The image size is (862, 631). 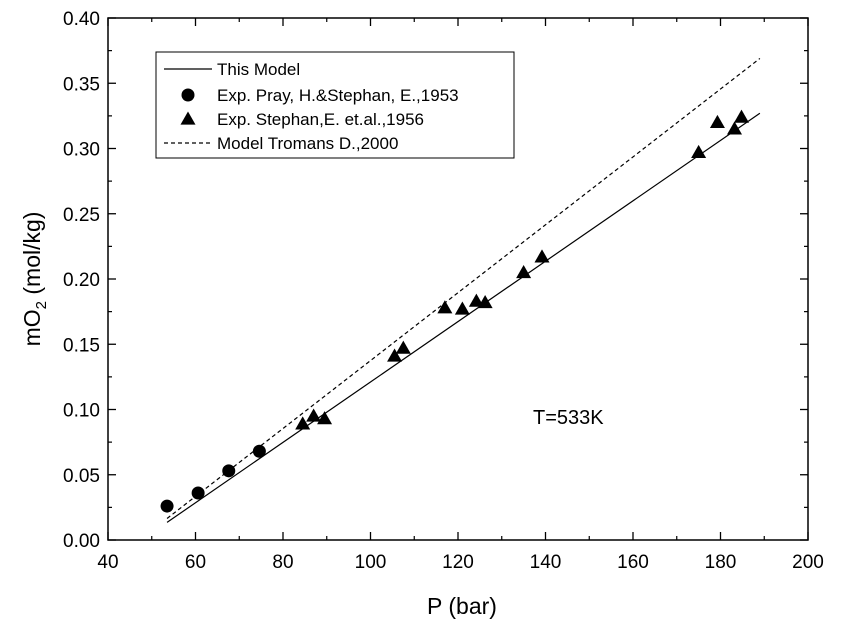 What do you see at coordinates (32, 256) in the screenshot?
I see `y-axis-title-unit: (mol/kg)` at bounding box center [32, 256].